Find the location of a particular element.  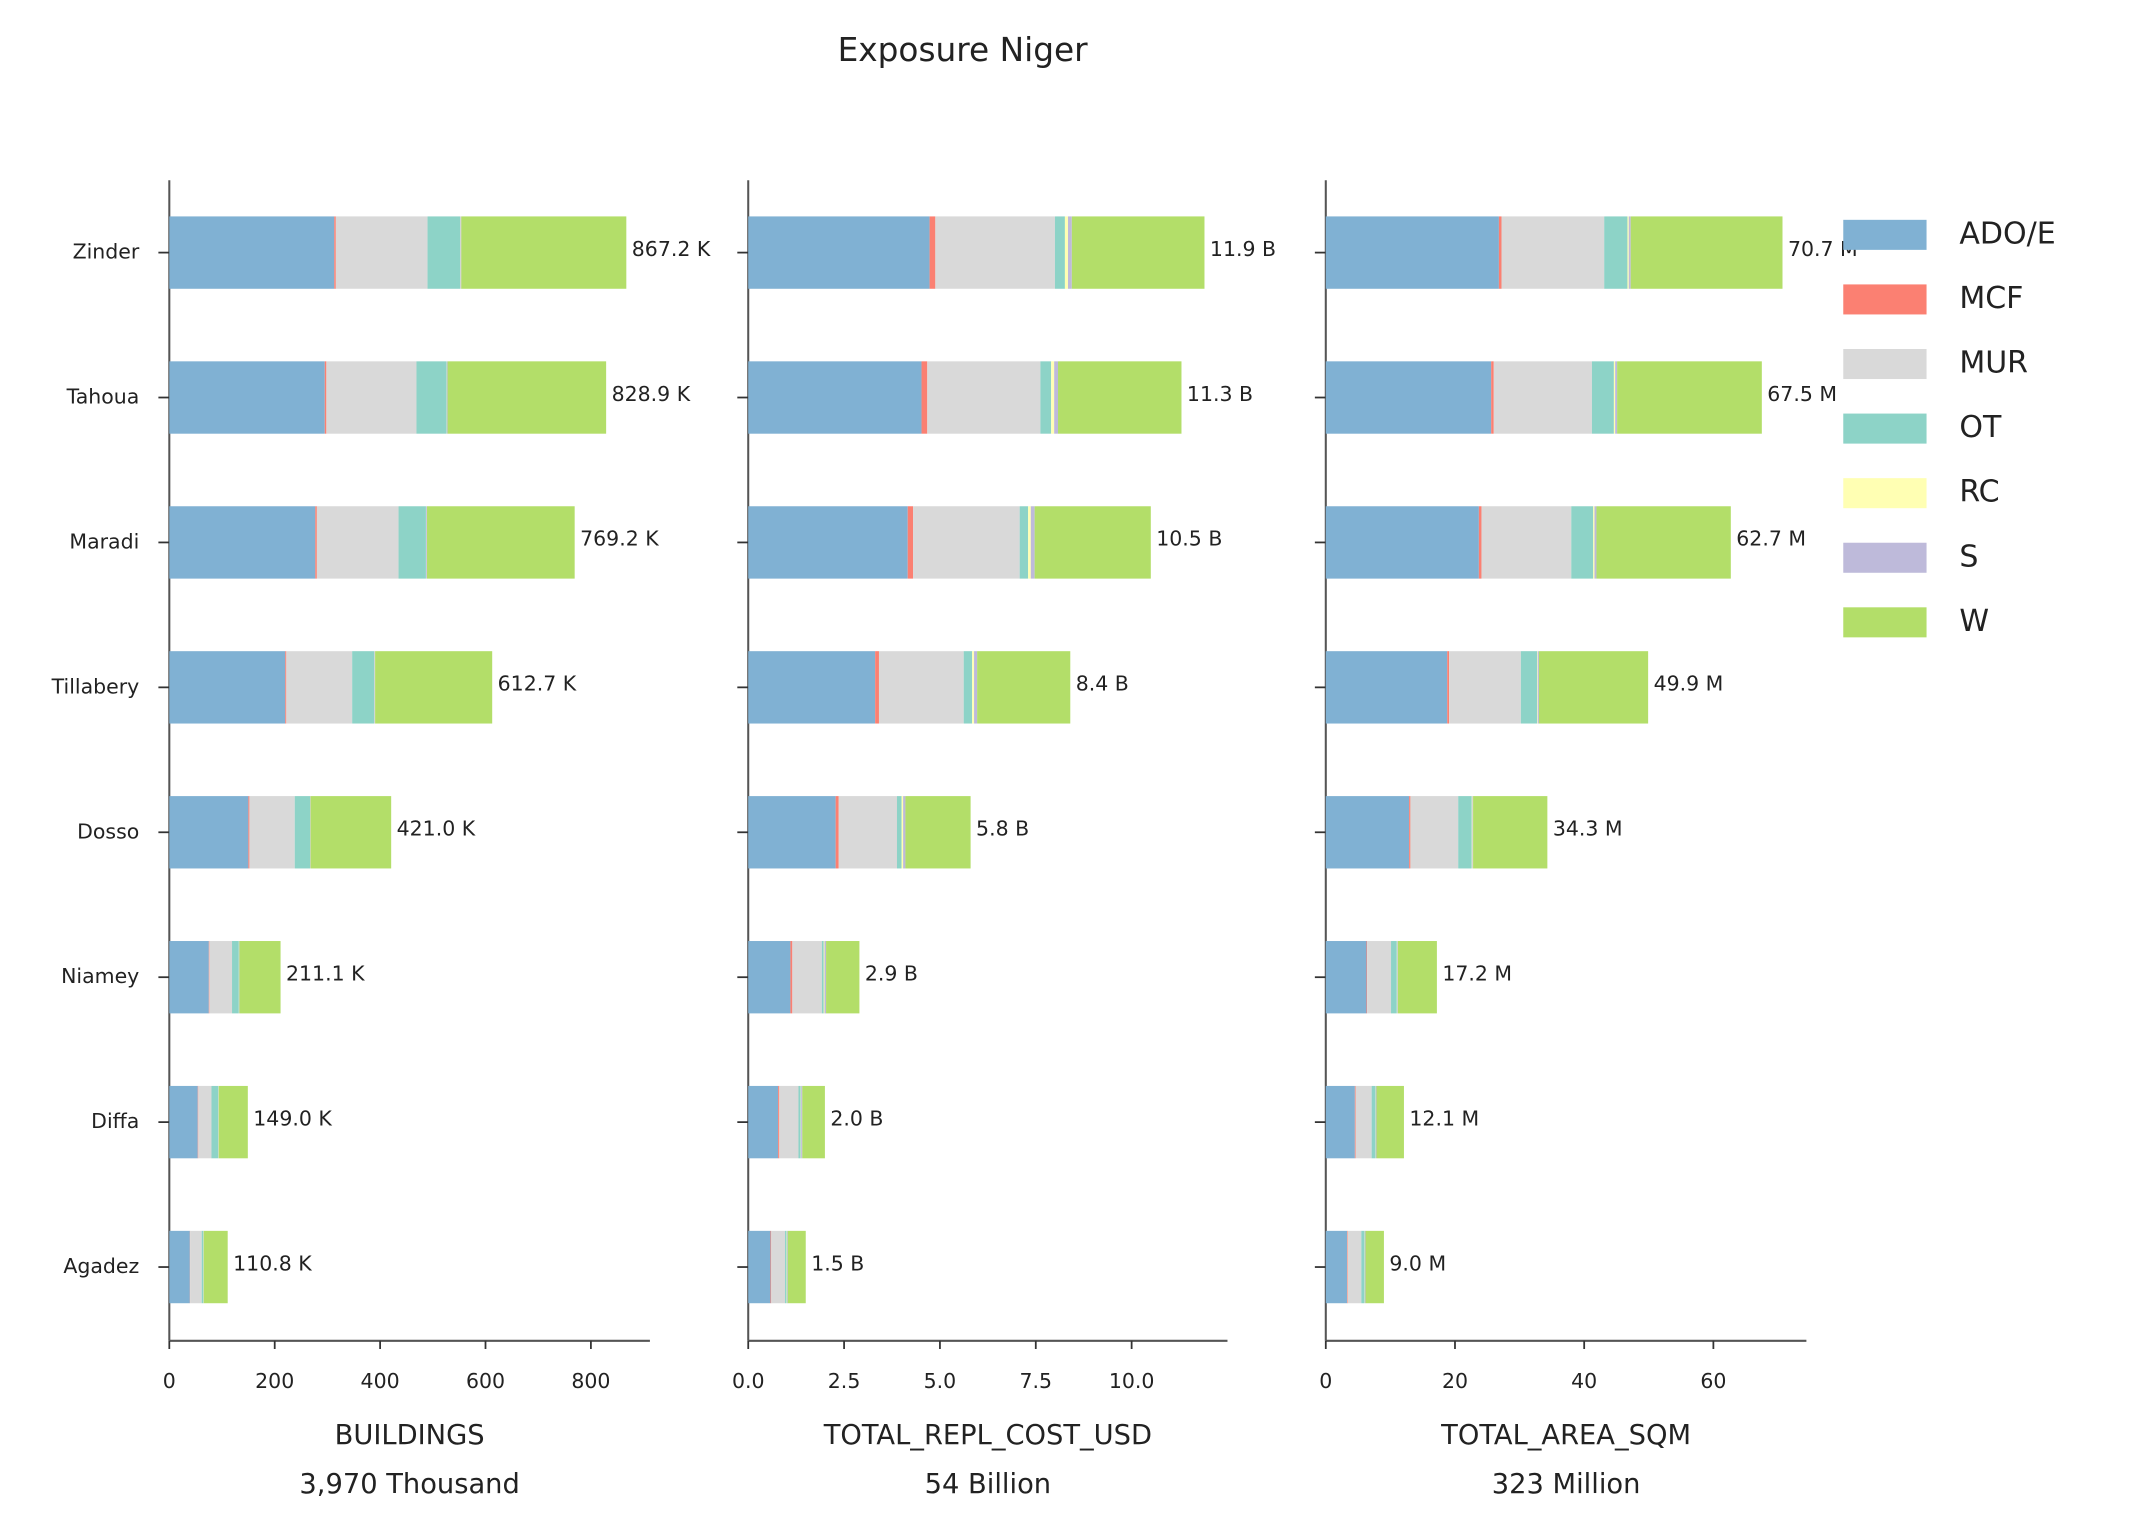

total-label: 2.0 B is located at coordinates (856, 1118).